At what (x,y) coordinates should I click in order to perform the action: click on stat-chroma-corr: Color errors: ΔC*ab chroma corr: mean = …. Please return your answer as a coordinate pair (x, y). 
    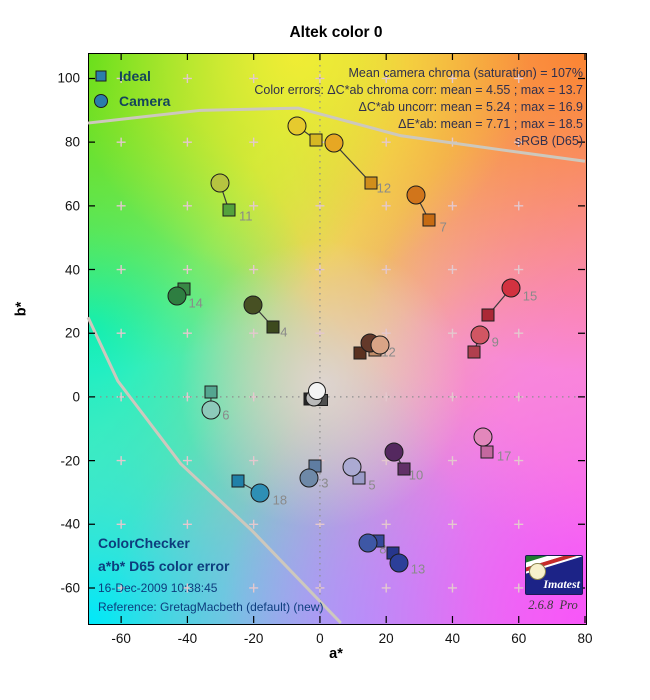
    Looking at the image, I should click on (418, 90).